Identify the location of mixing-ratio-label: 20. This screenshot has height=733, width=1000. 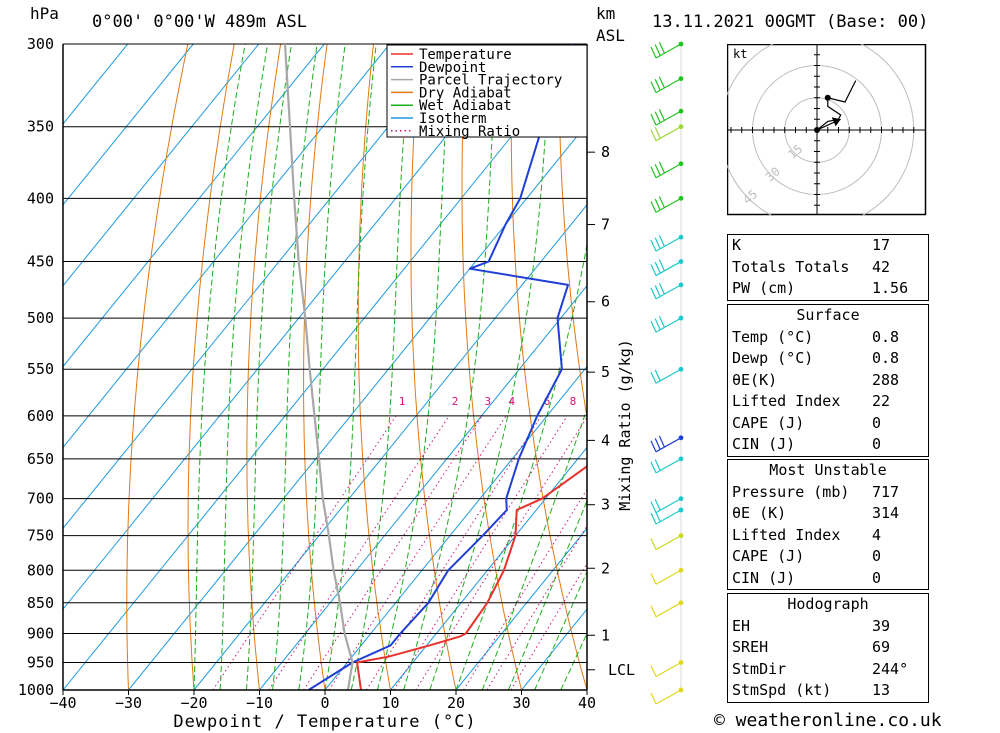
(660, 401).